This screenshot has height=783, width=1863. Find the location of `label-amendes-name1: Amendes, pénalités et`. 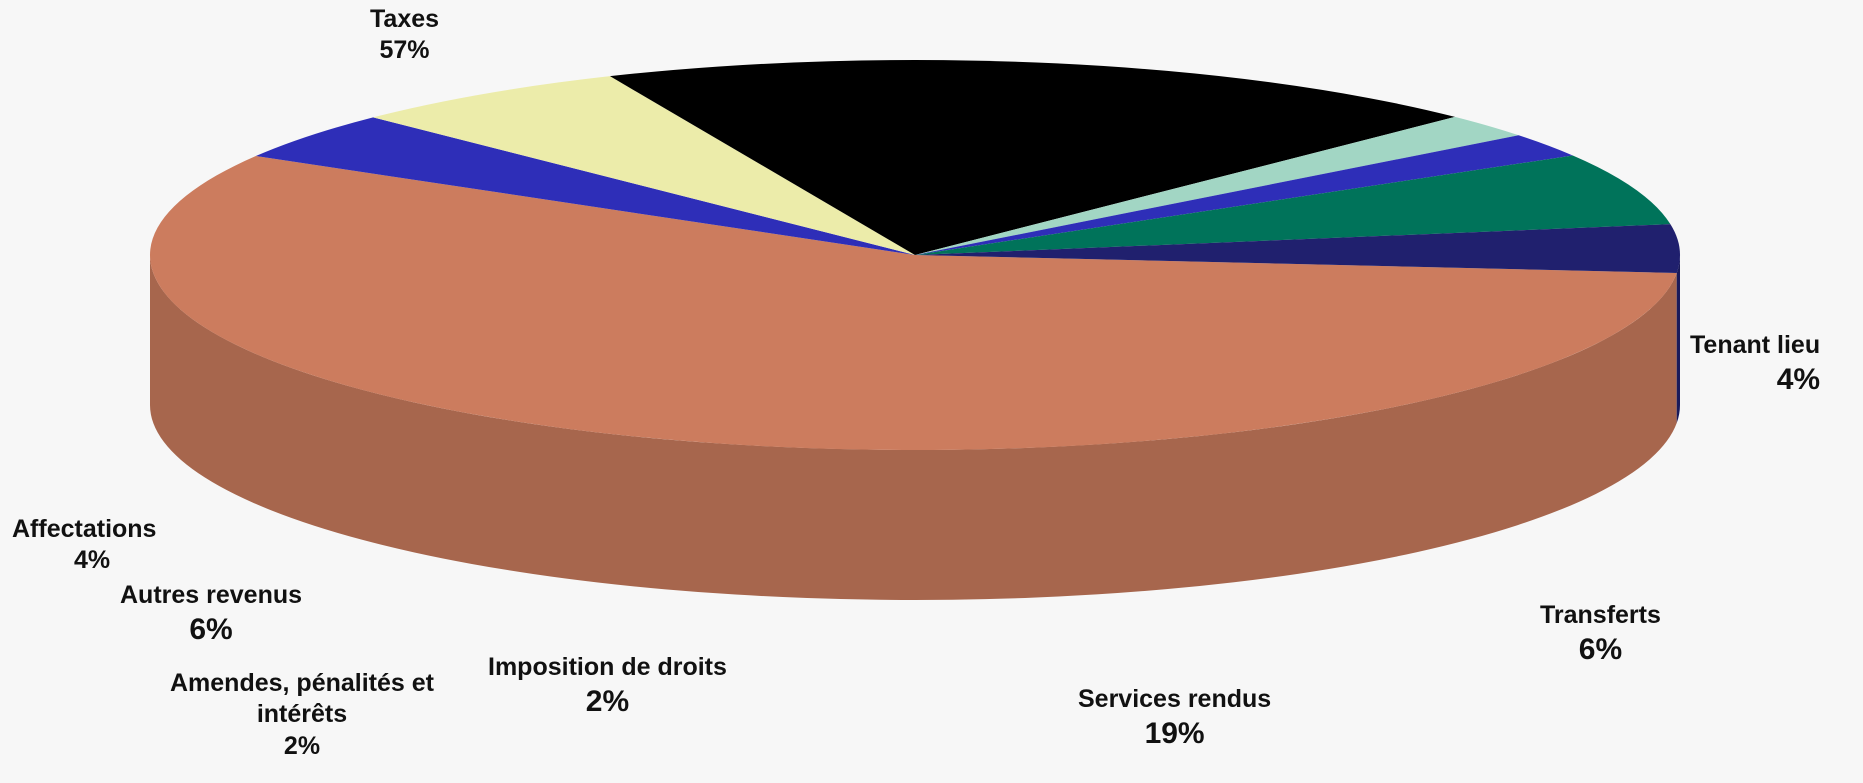

label-amendes-name1: Amendes, pénalités et is located at coordinates (302, 683).